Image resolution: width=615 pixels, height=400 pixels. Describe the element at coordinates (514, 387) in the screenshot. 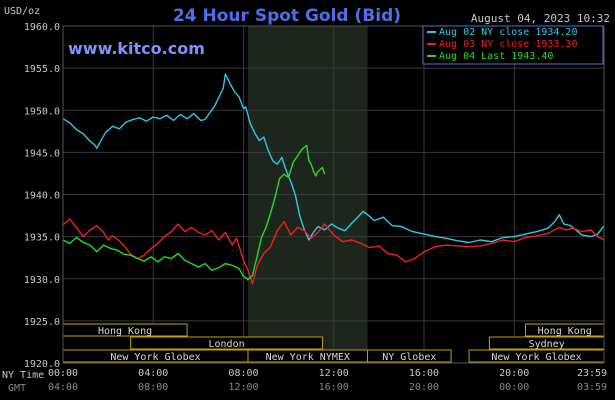

I see `x-tick-label-gmt: 00:00` at that location.